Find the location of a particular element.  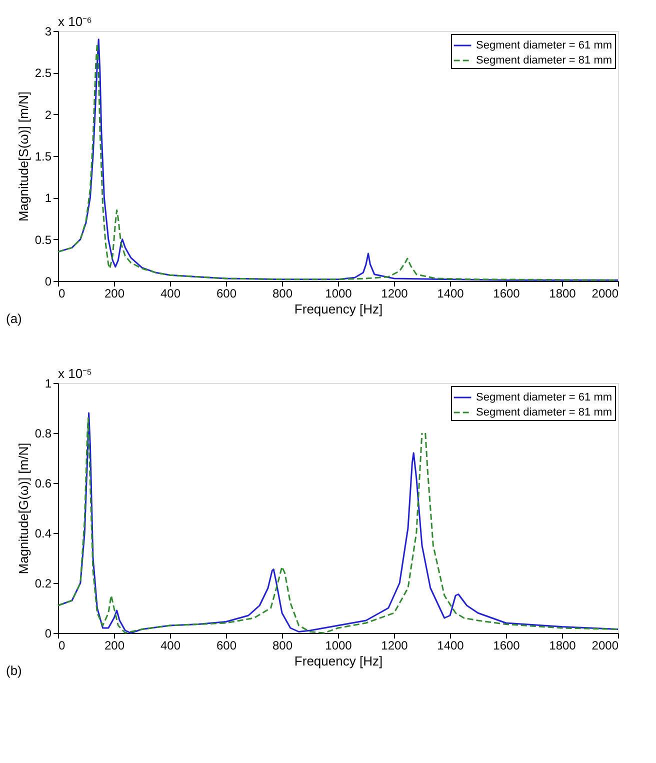

text: x 10⁻⁵ is located at coordinates (75, 373).